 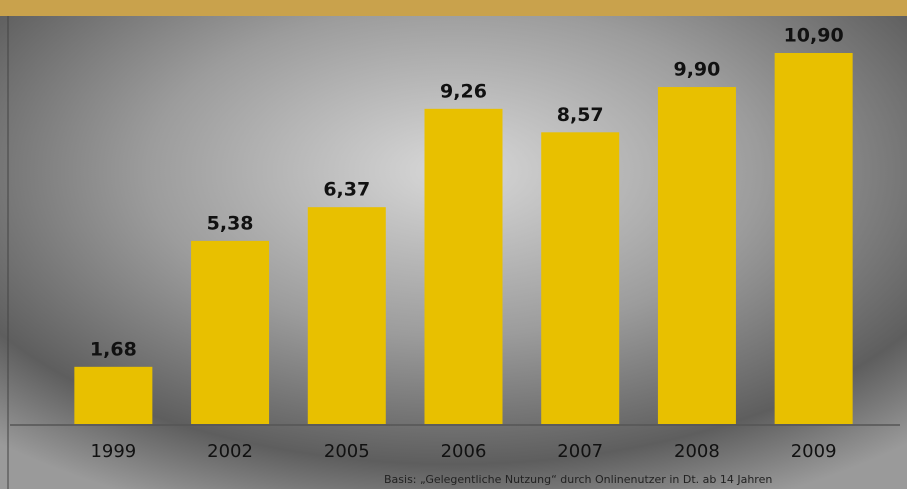 What do you see at coordinates (347, 451) in the screenshot?
I see `x-tick-label: 2005` at bounding box center [347, 451].